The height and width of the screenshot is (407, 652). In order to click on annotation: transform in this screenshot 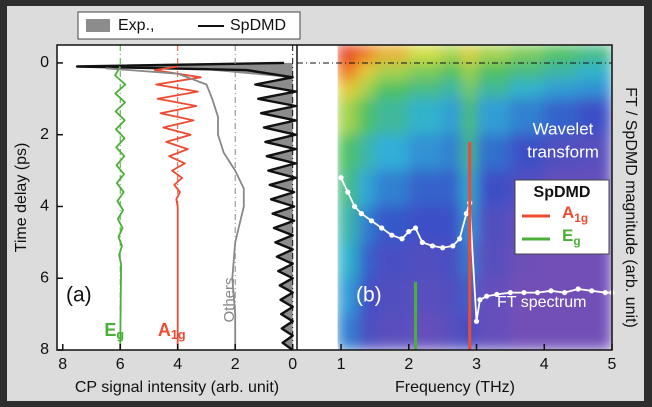, I will do `click(563, 151)`.